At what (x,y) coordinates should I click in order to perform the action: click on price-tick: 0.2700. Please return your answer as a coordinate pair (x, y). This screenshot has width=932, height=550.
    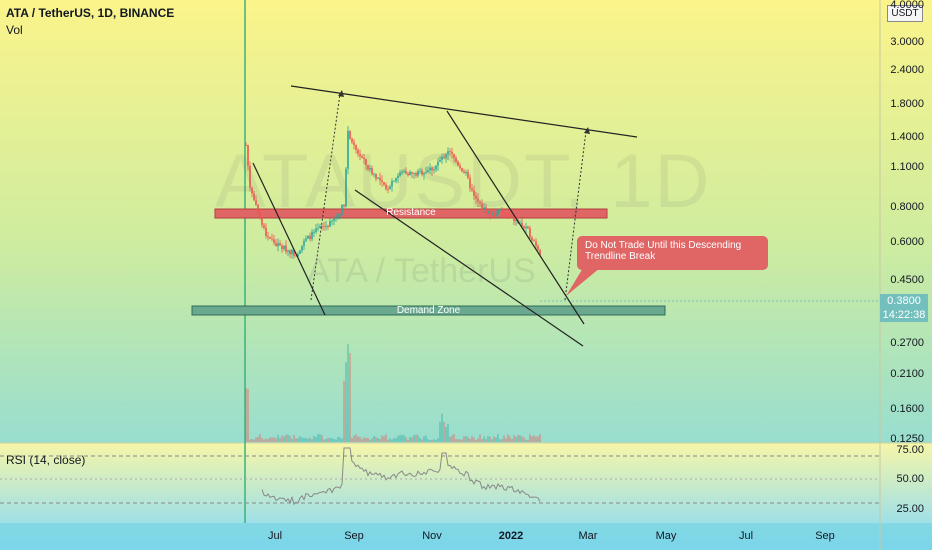
    Looking at the image, I should click on (907, 343).